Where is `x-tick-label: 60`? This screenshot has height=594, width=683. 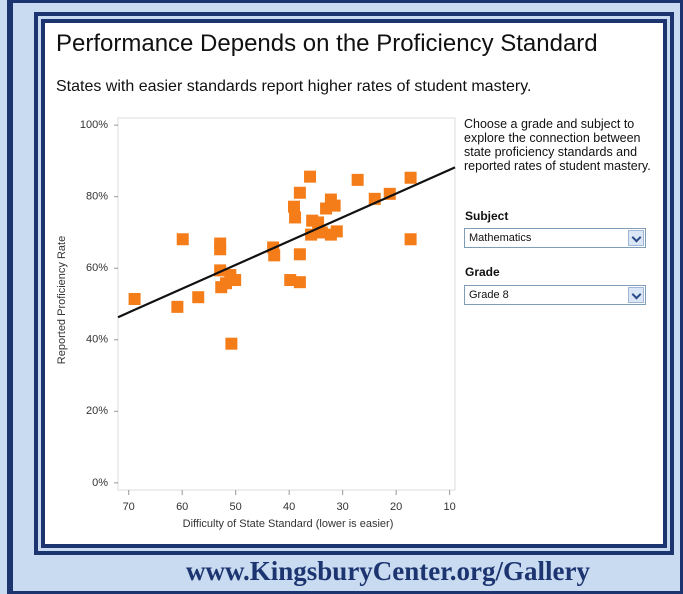 x-tick-label: 60 is located at coordinates (182, 507).